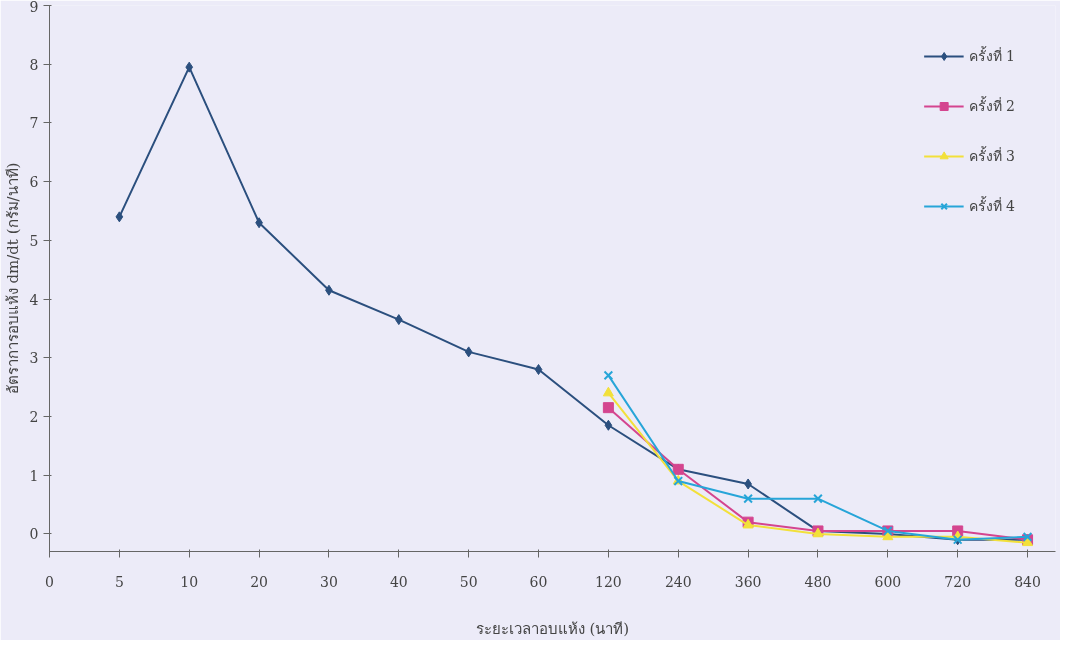 This screenshot has width=1066, height=645. I want to click on x-axis-title: ระยะเวลาอบแห้ง (นาที), so click(552, 628).